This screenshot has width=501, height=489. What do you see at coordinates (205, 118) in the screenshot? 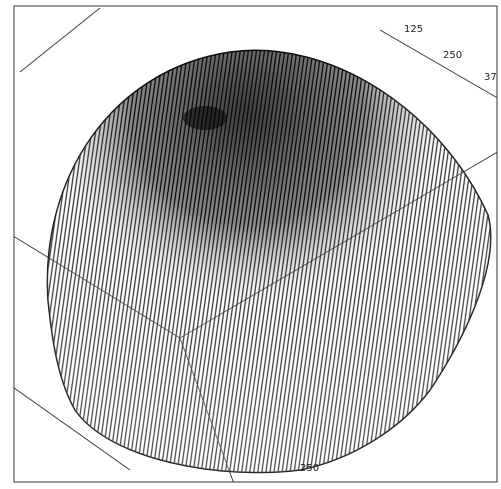
I see `dimple` at bounding box center [205, 118].